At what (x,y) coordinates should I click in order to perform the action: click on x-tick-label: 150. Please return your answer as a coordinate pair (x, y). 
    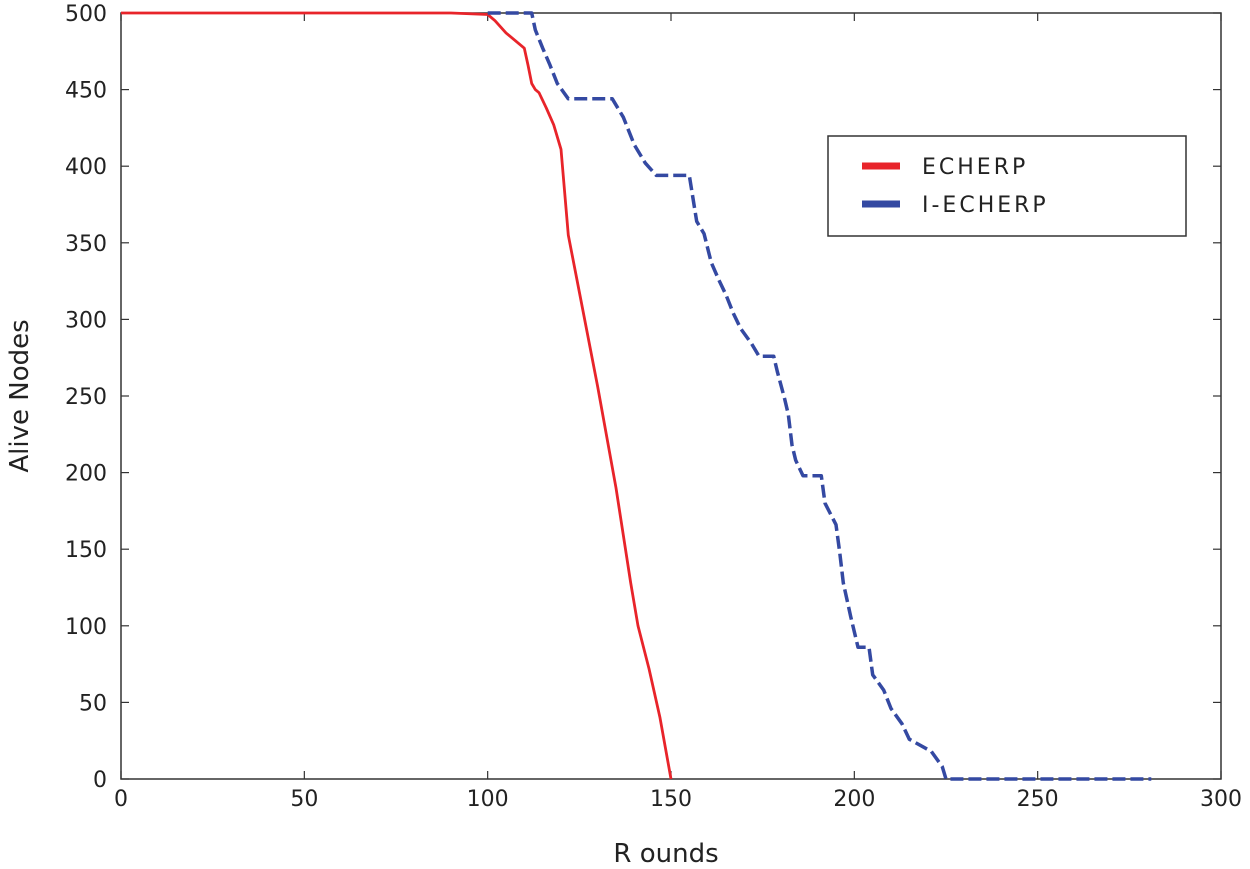
    Looking at the image, I should click on (671, 799).